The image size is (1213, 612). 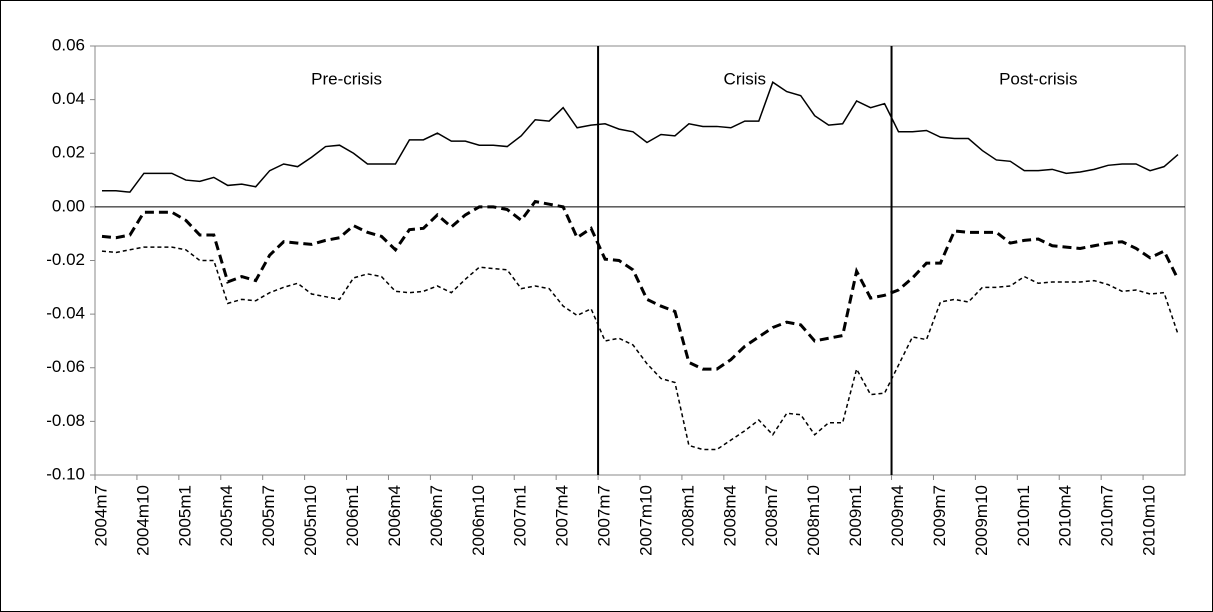 What do you see at coordinates (478, 520) in the screenshot?
I see `x-tick-label: 2006m10` at bounding box center [478, 520].